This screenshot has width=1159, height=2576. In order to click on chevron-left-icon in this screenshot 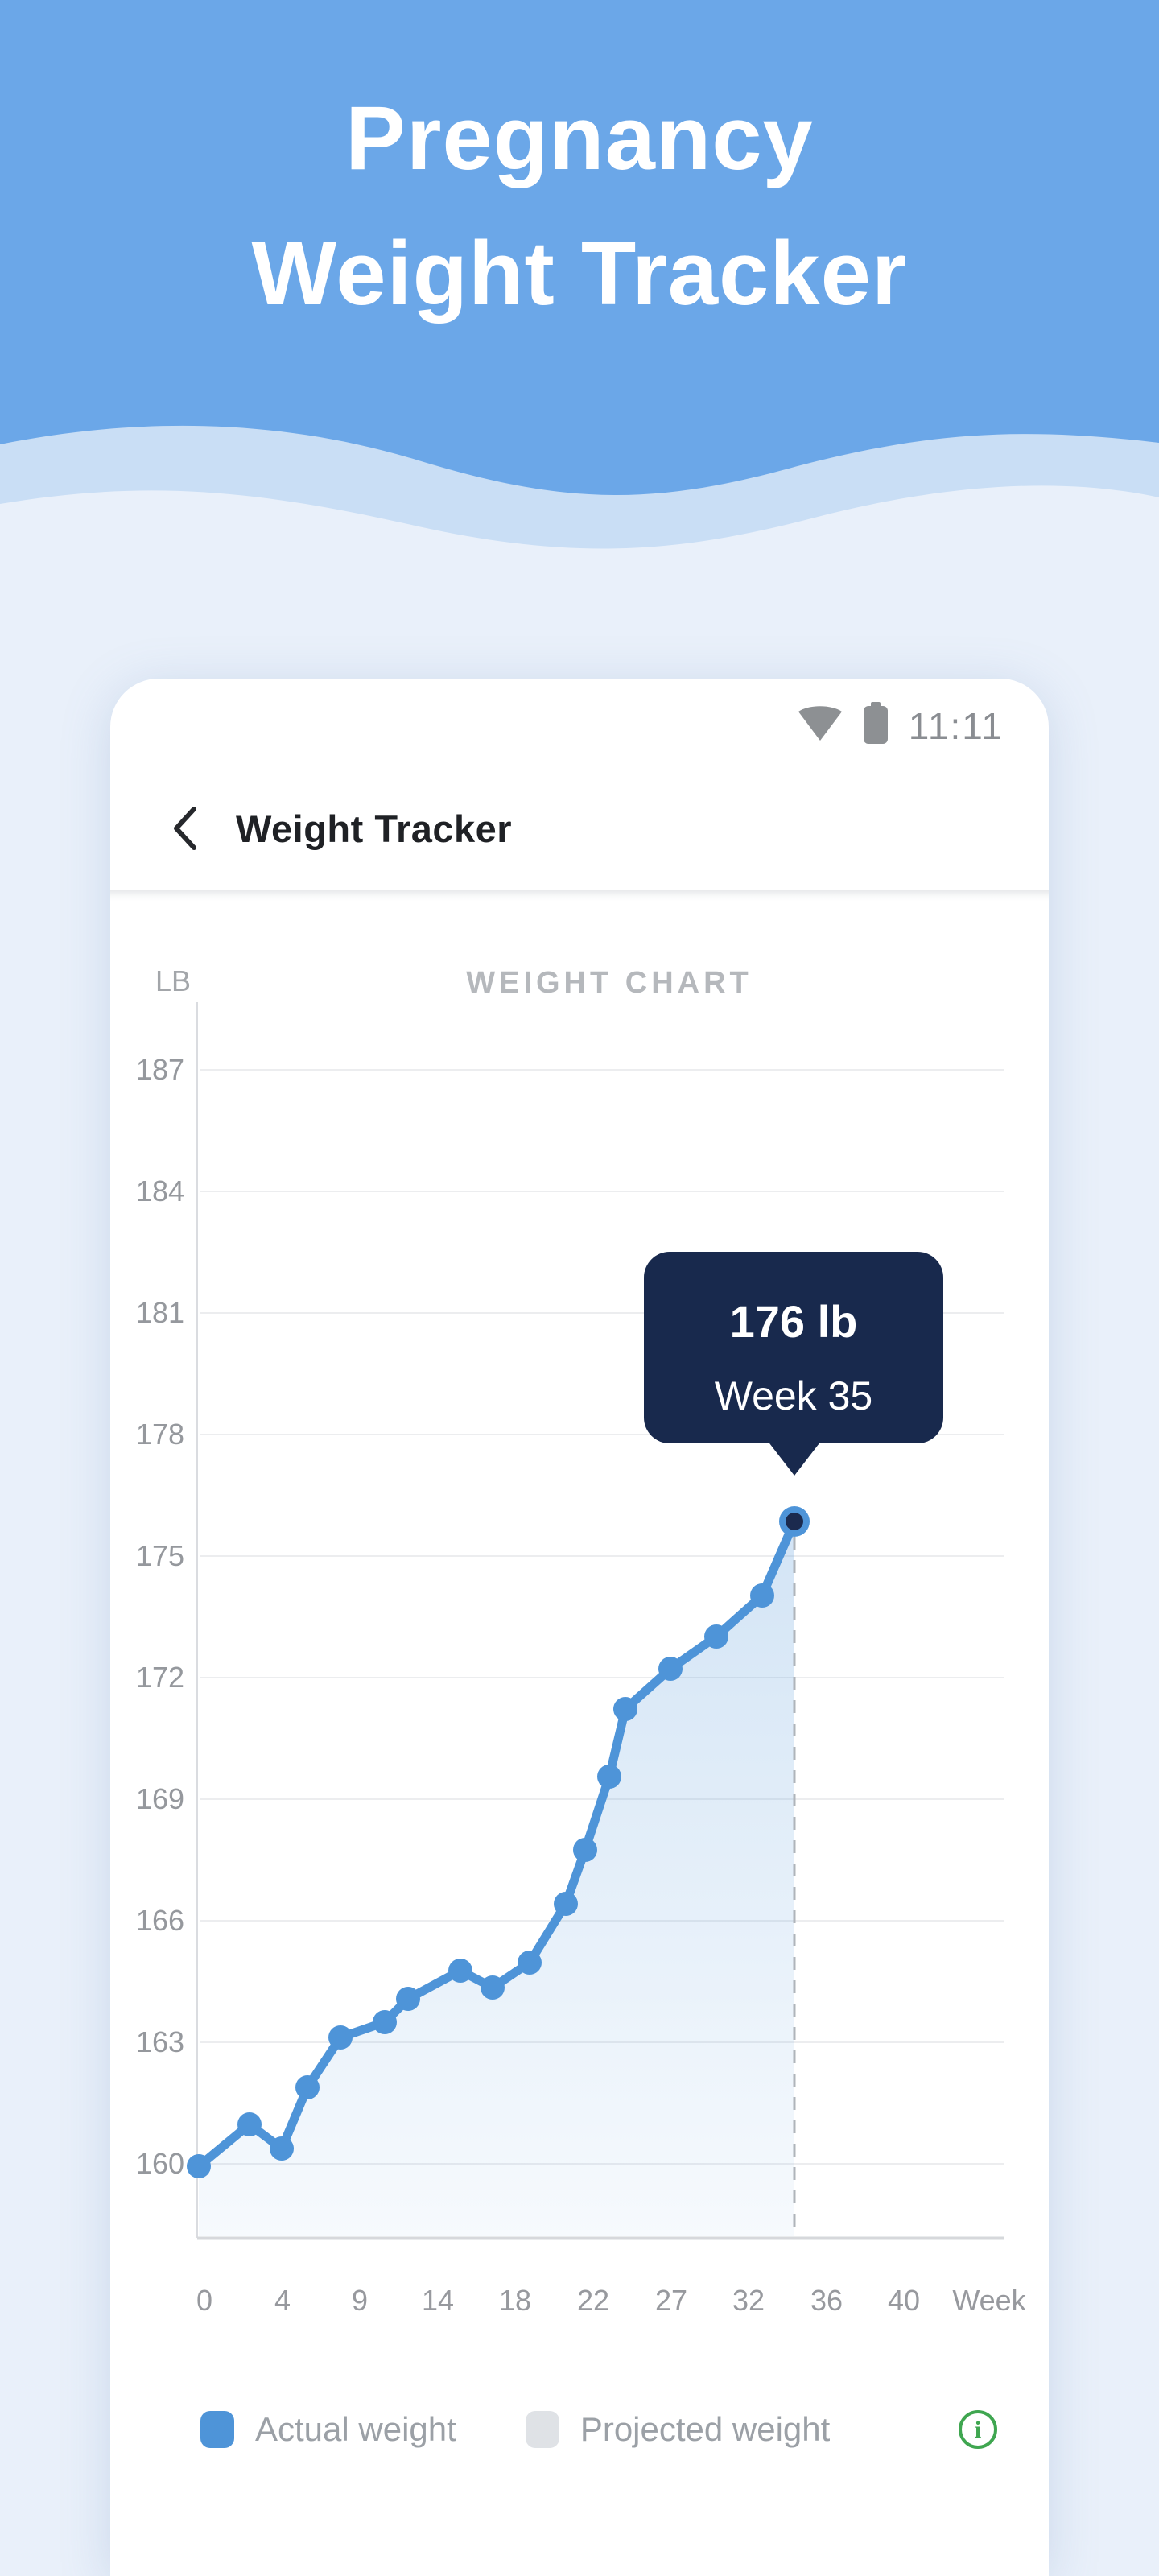, I will do `click(185, 828)`.